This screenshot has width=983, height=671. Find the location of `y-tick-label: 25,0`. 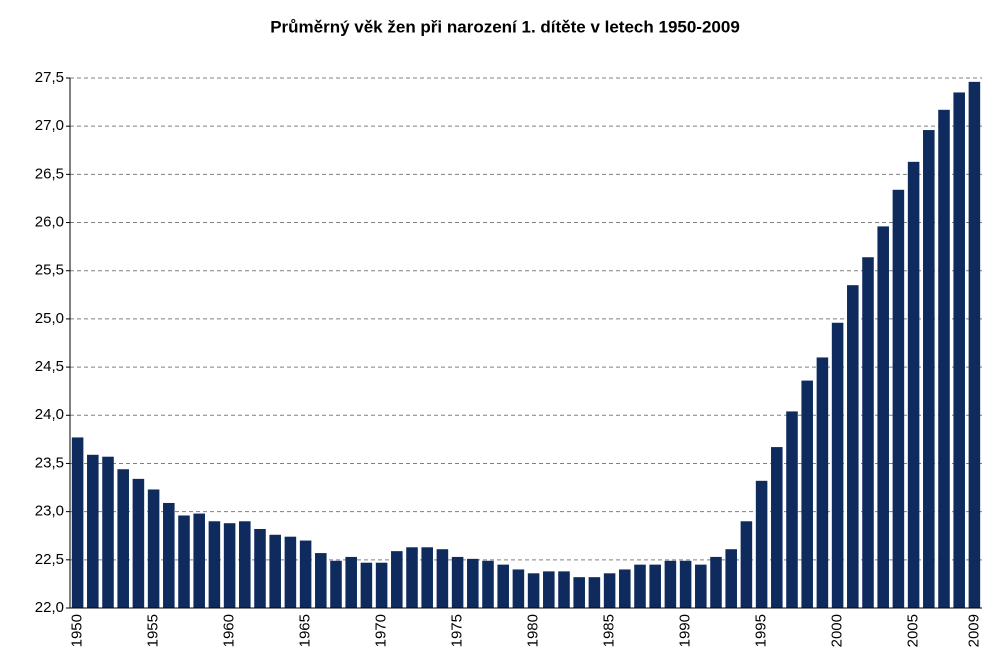

y-tick-label: 25,0 is located at coordinates (49, 318).